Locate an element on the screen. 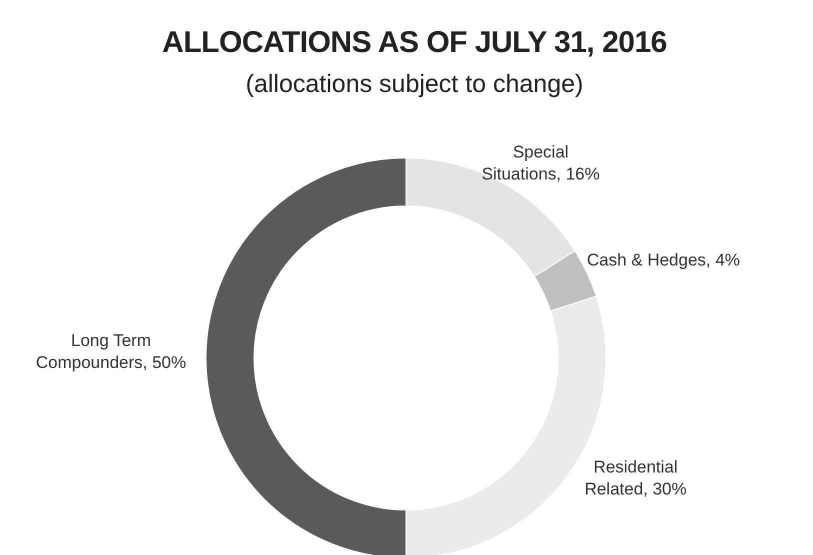  slice-label: Cash & Hedges, 4% is located at coordinates (663, 260).